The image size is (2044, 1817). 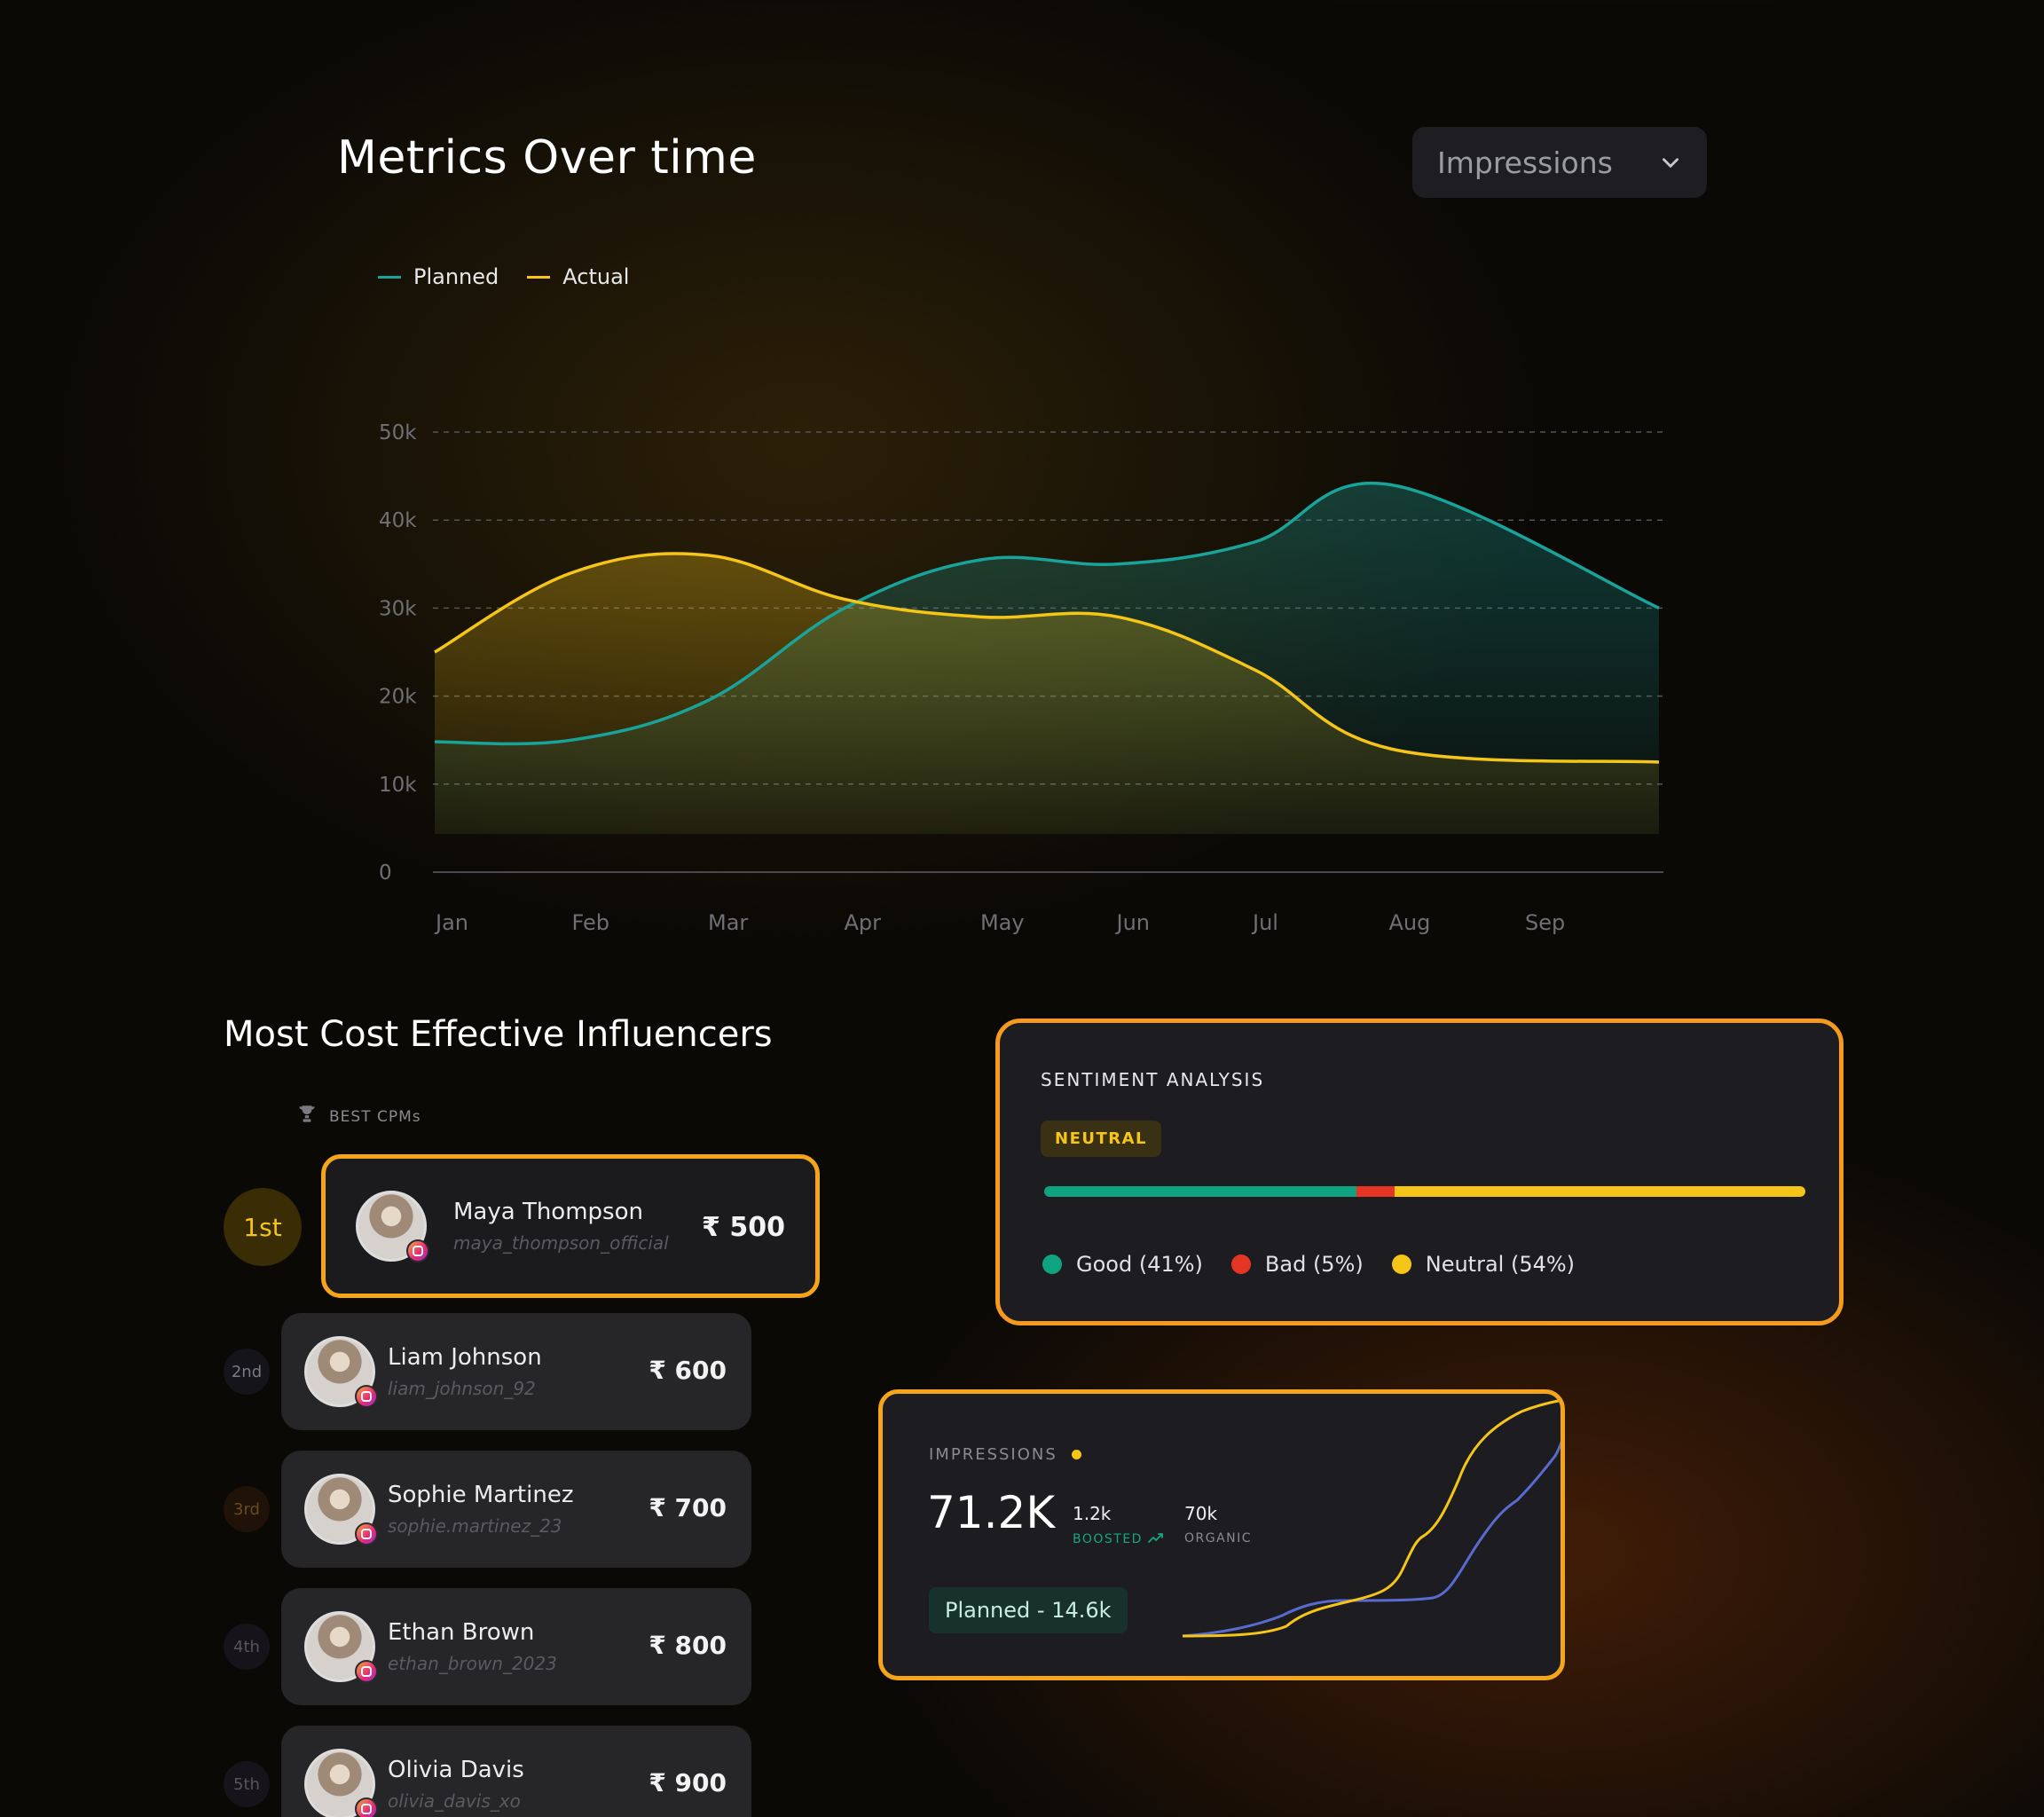 I want to click on legend-label-actual: Actual, so click(x=596, y=276).